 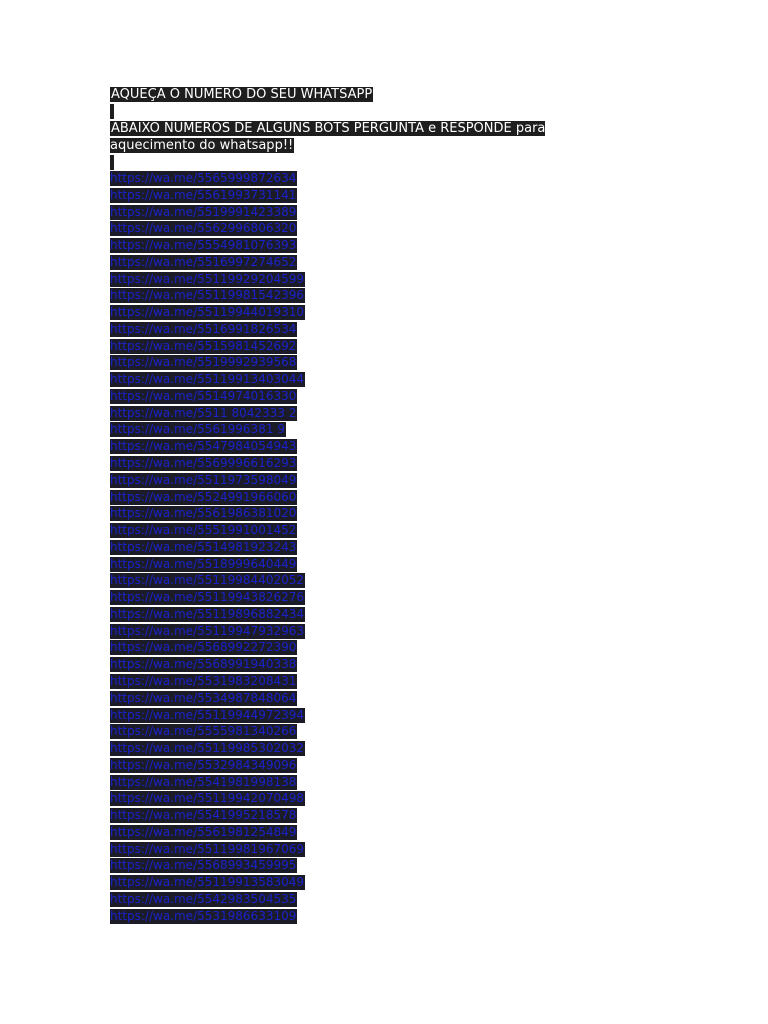 I want to click on whatsapp-link: https://wa.me/55119942070498, so click(x=207, y=799).